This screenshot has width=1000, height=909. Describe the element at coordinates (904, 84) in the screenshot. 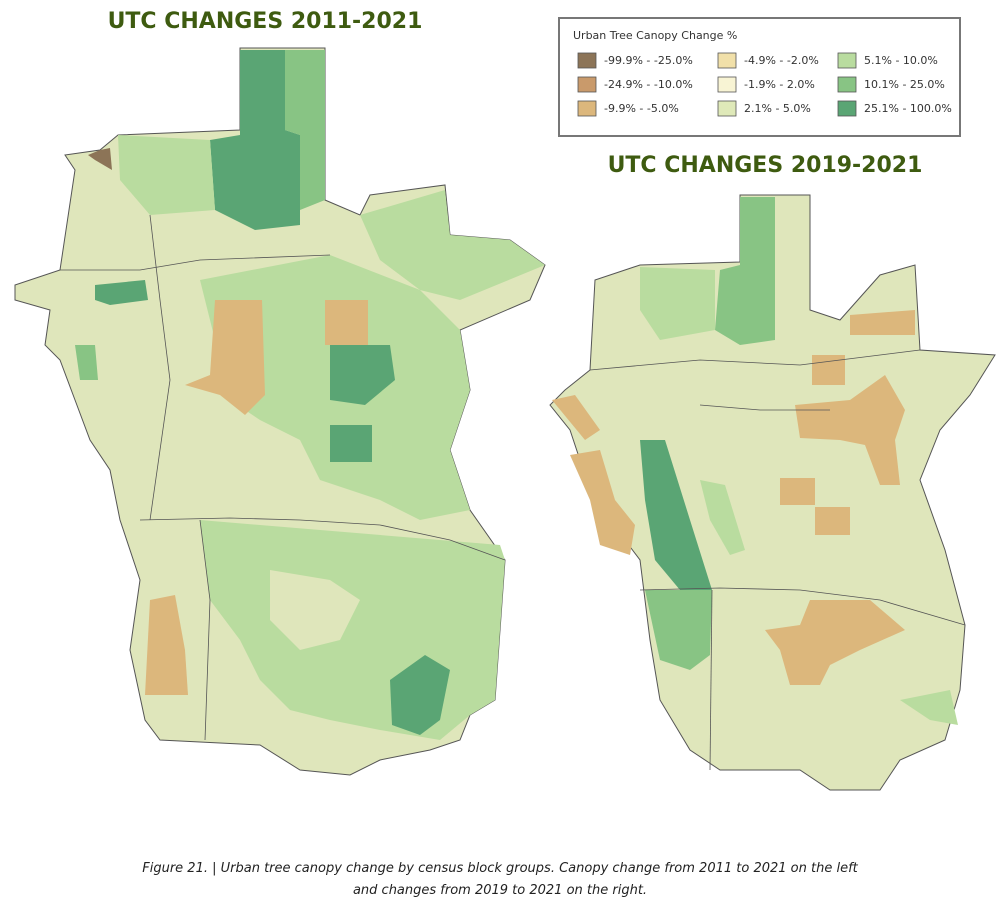

I see `legend-label: 10.1% - 25.0%` at that location.